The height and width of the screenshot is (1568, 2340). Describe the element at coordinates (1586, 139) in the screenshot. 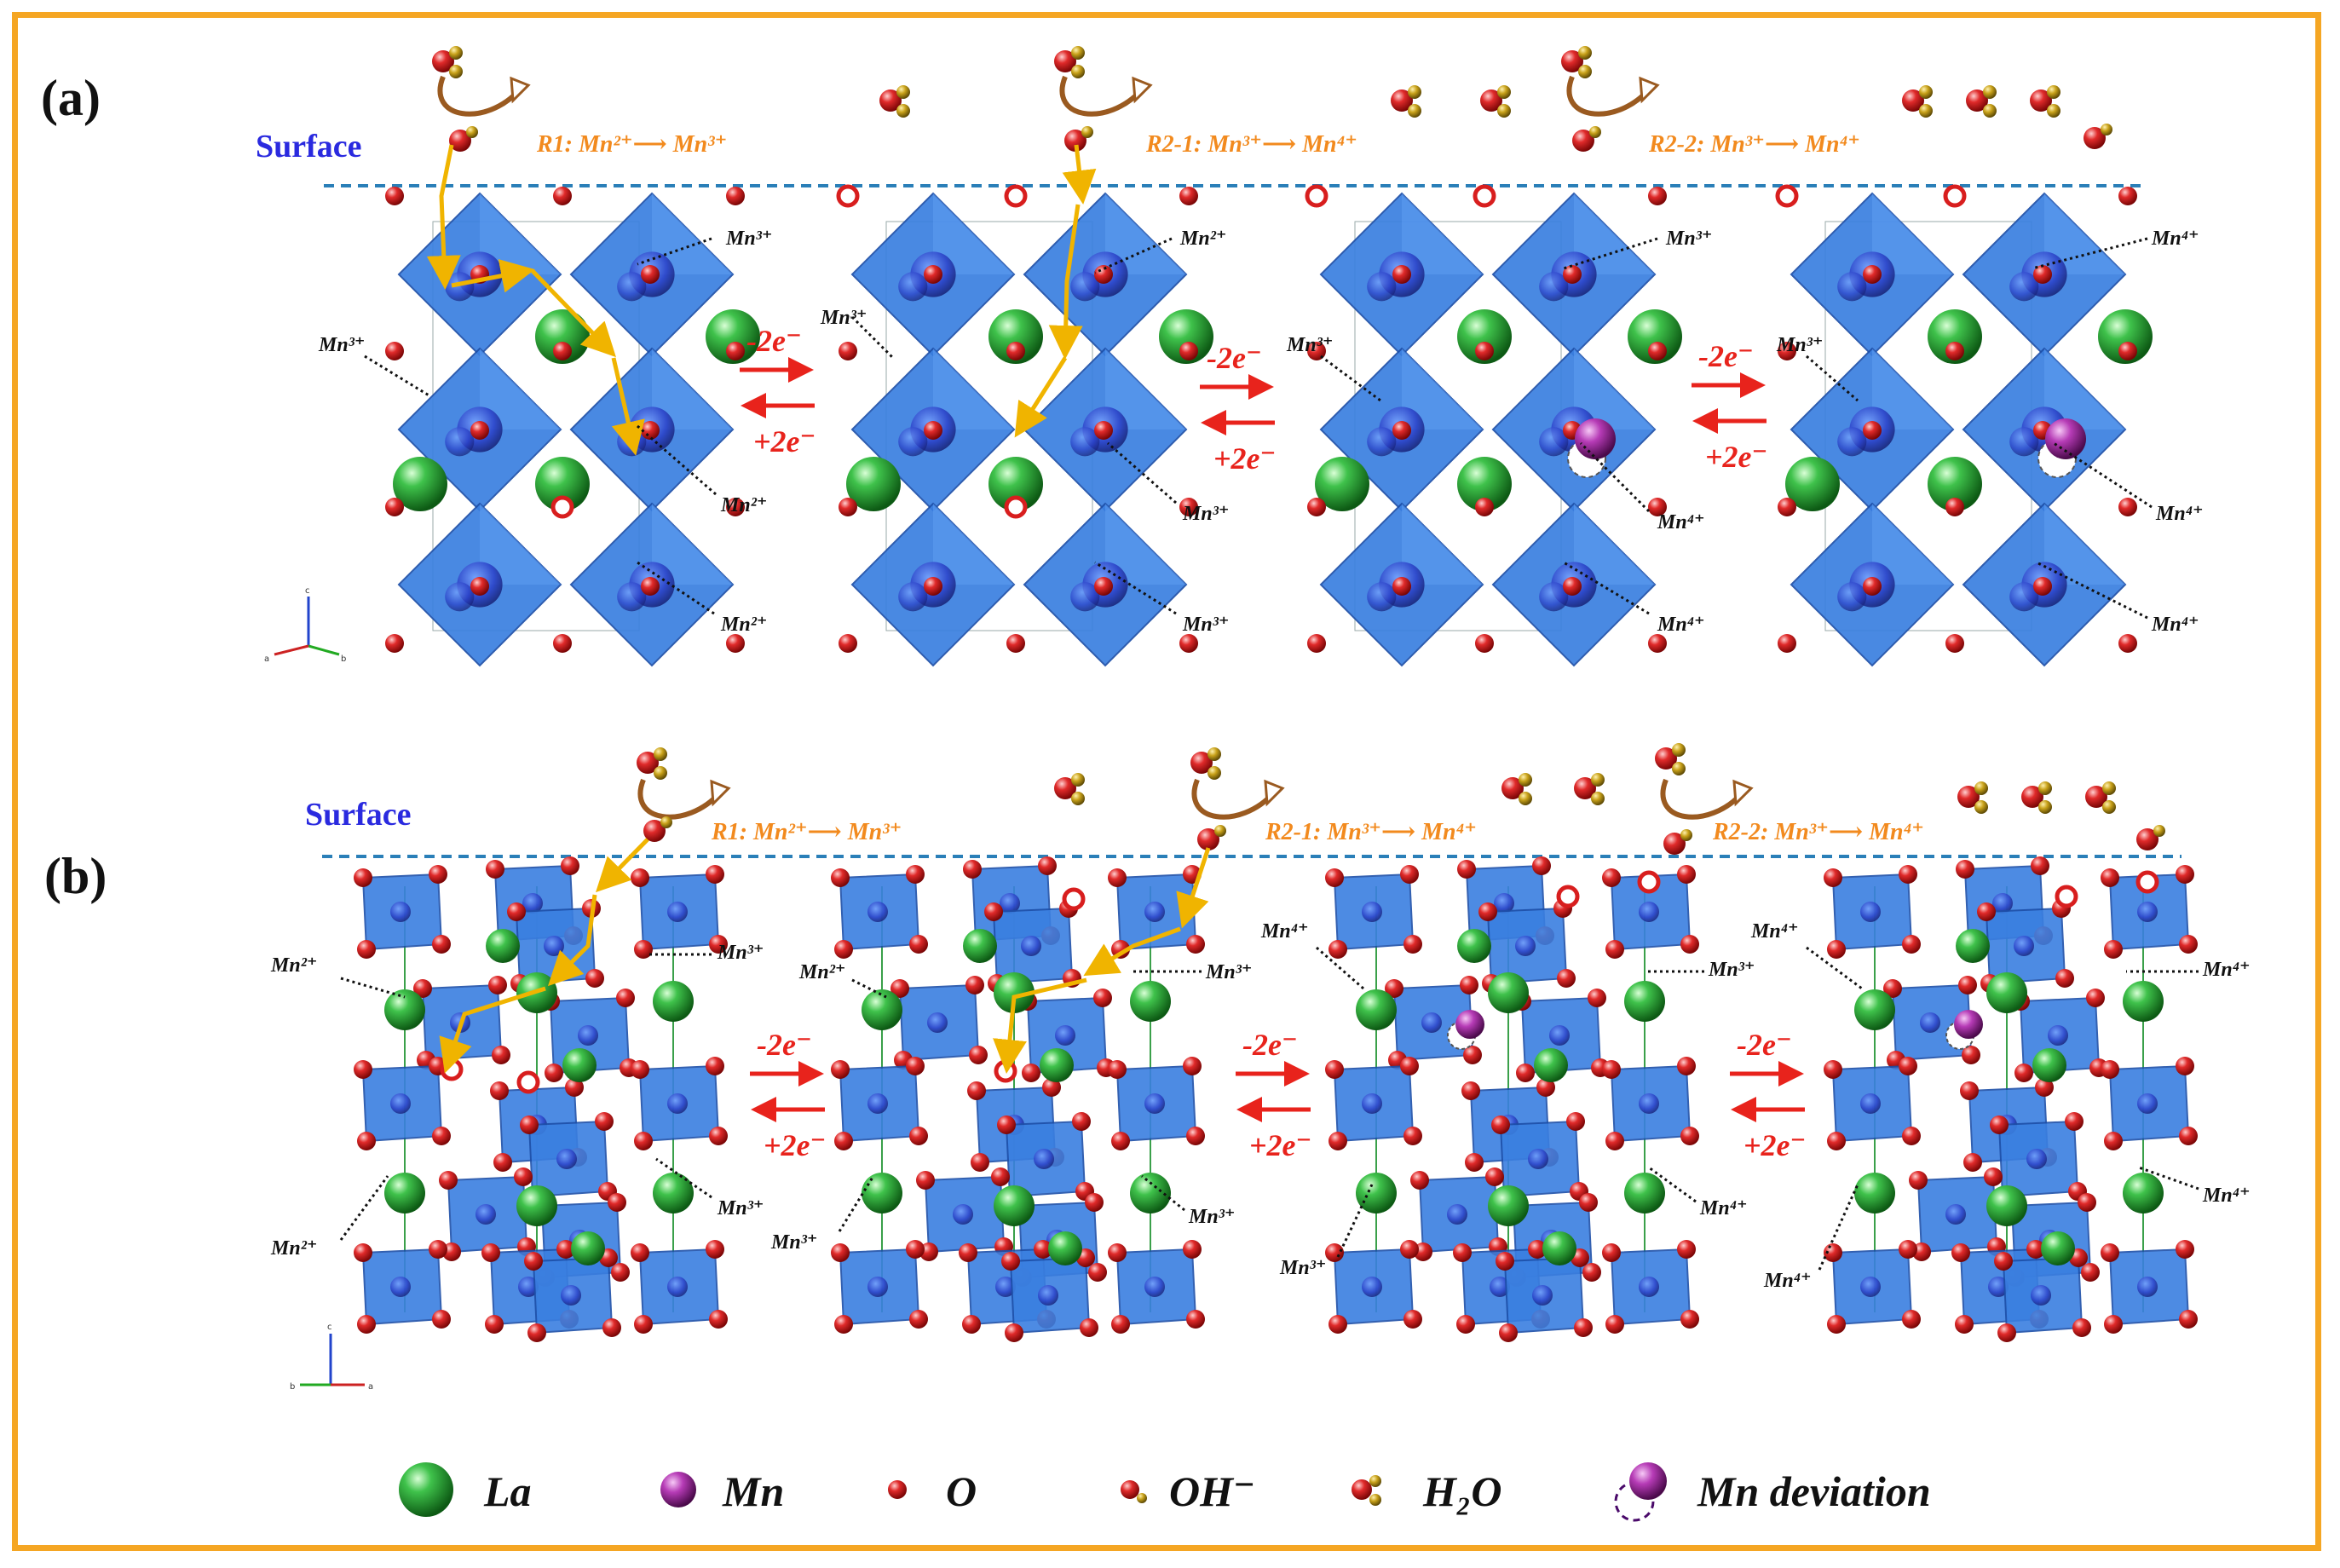

I see `oh-molecule` at that location.